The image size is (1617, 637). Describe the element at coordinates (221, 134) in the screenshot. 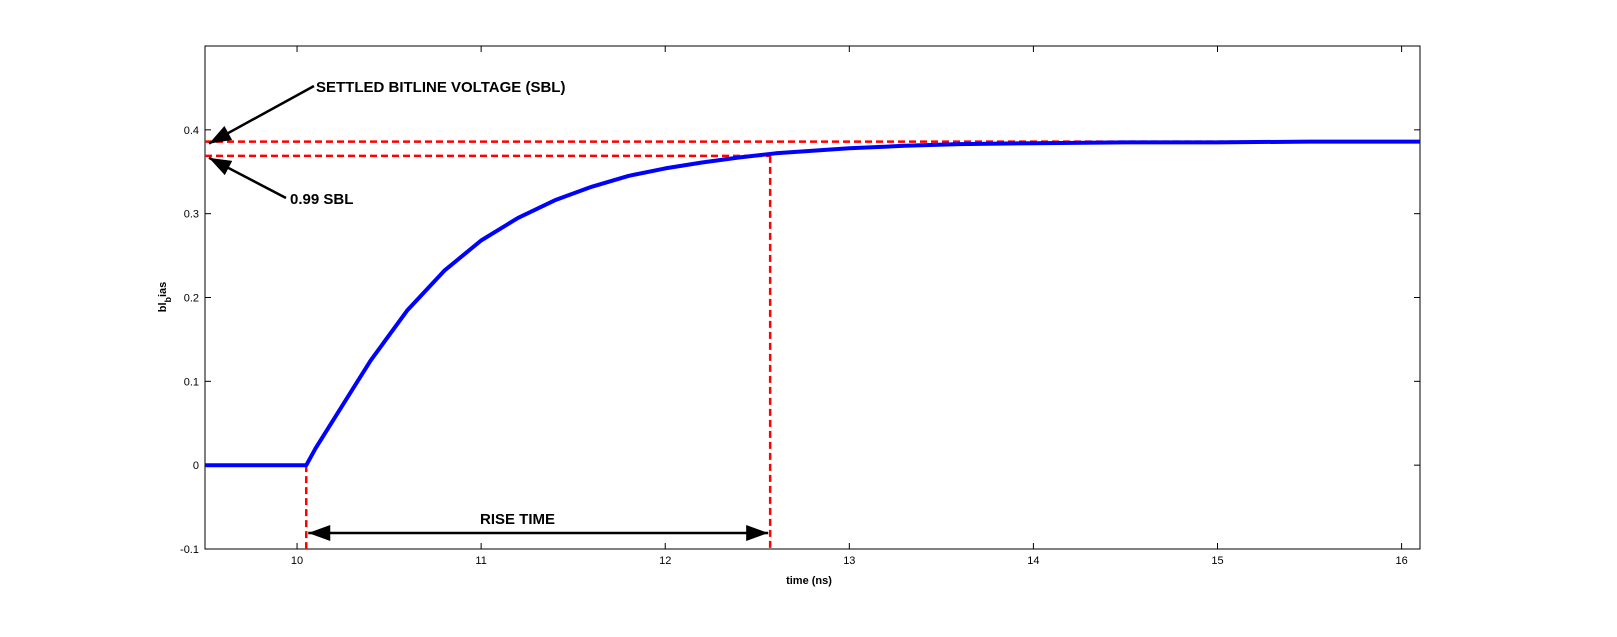

I see `sbl-arrow-head` at that location.